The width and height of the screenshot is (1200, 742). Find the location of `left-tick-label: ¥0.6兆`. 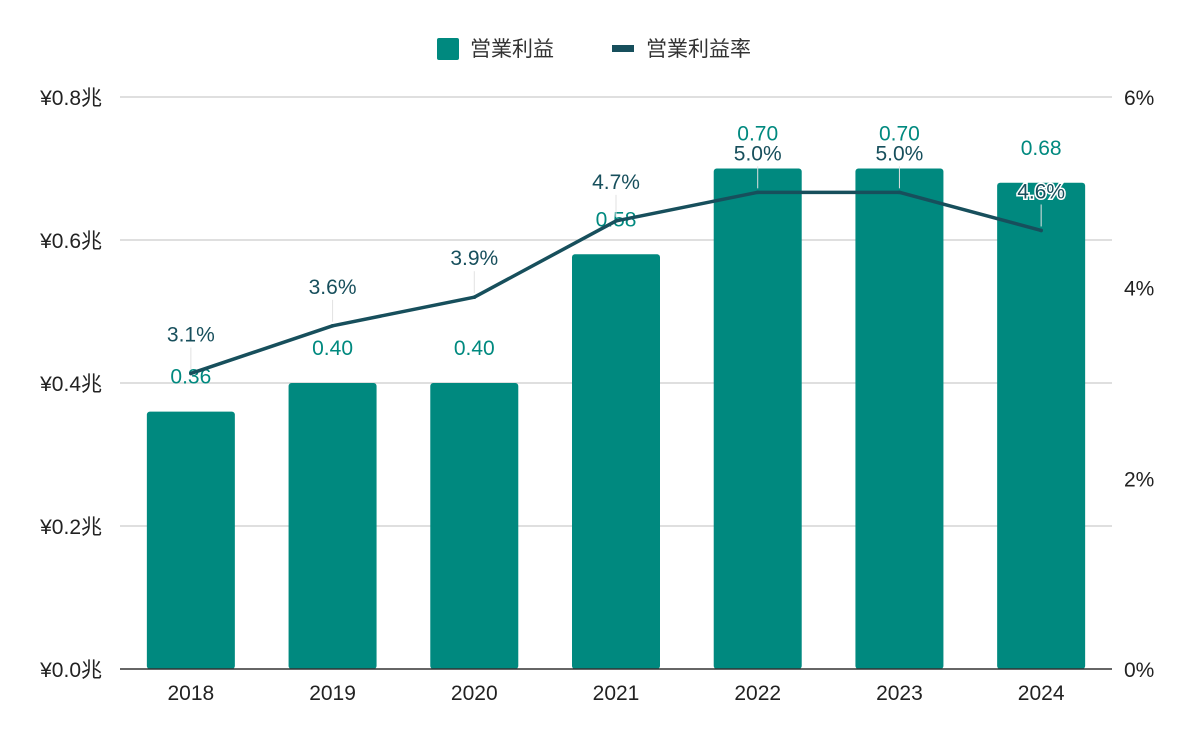

left-tick-label: ¥0.6兆 is located at coordinates (70, 241).